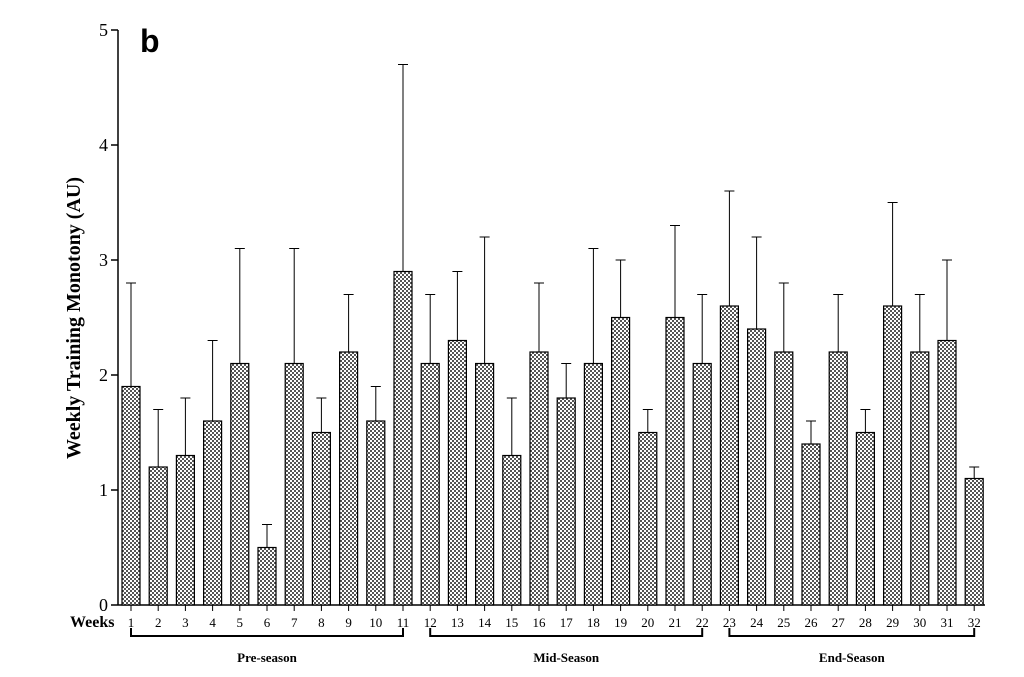  What do you see at coordinates (185, 622) in the screenshot?
I see `x-tick-label: 3` at bounding box center [185, 622].